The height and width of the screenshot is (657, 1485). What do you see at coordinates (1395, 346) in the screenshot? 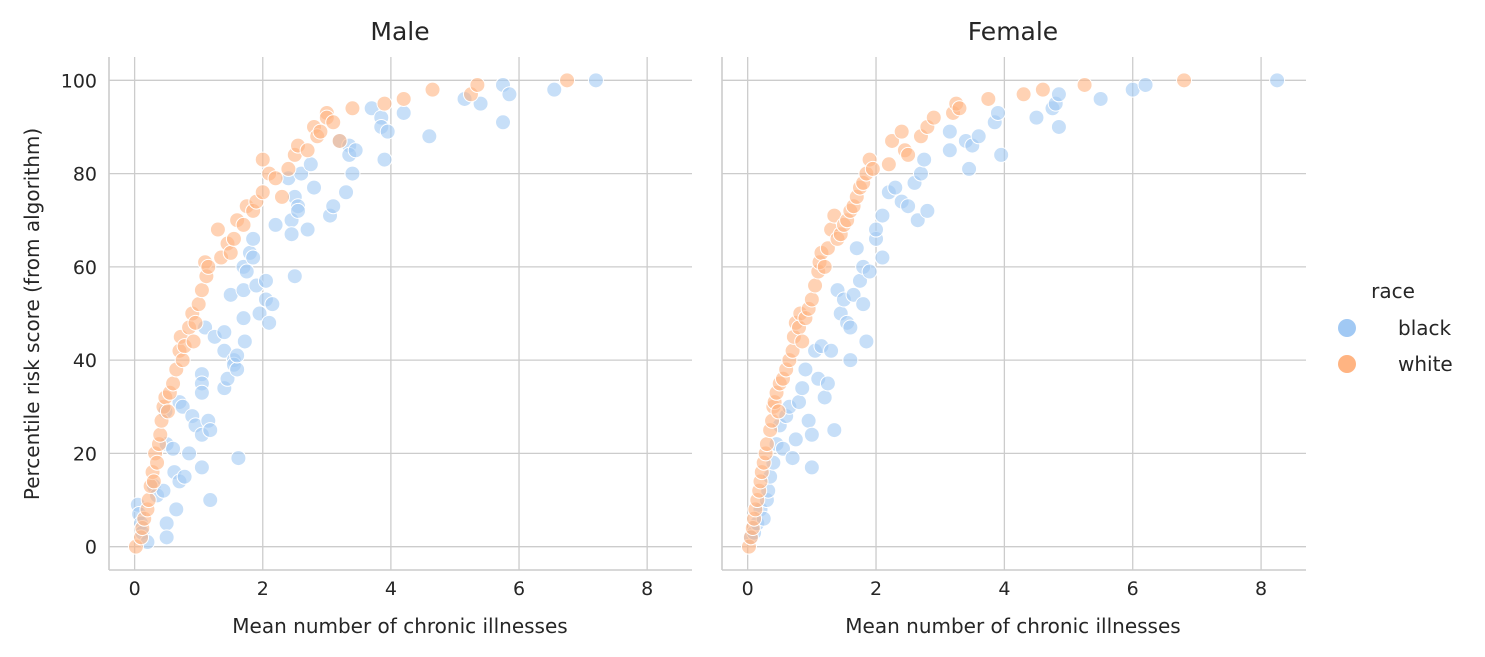
I see `legend-items: black white` at bounding box center [1395, 346].